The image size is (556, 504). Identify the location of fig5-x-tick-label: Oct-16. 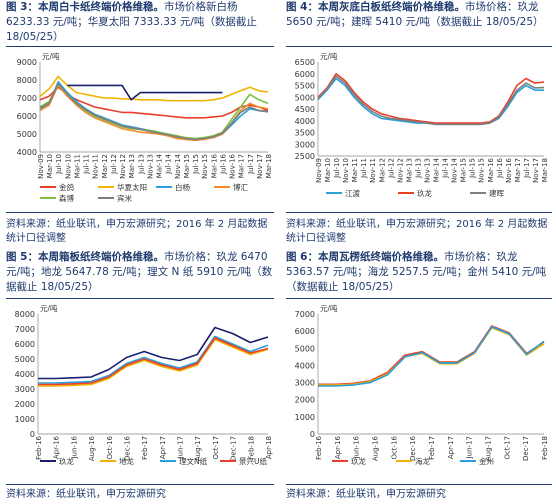
(110, 447).